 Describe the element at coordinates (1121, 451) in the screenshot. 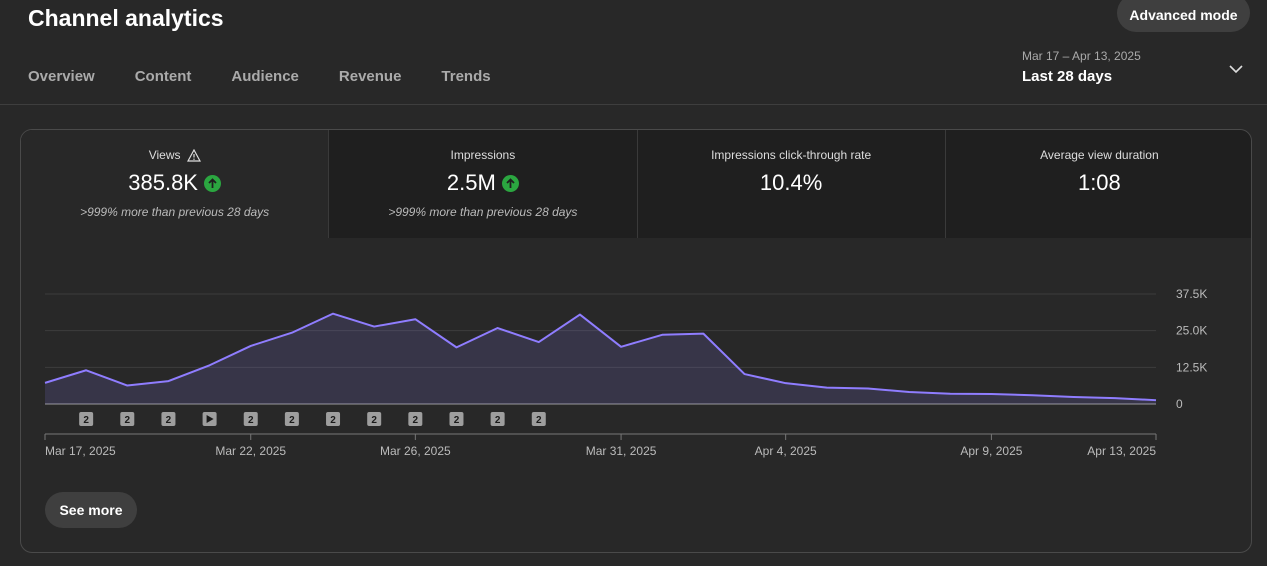

I see `x-tick-label: Apr 13, 2025` at that location.